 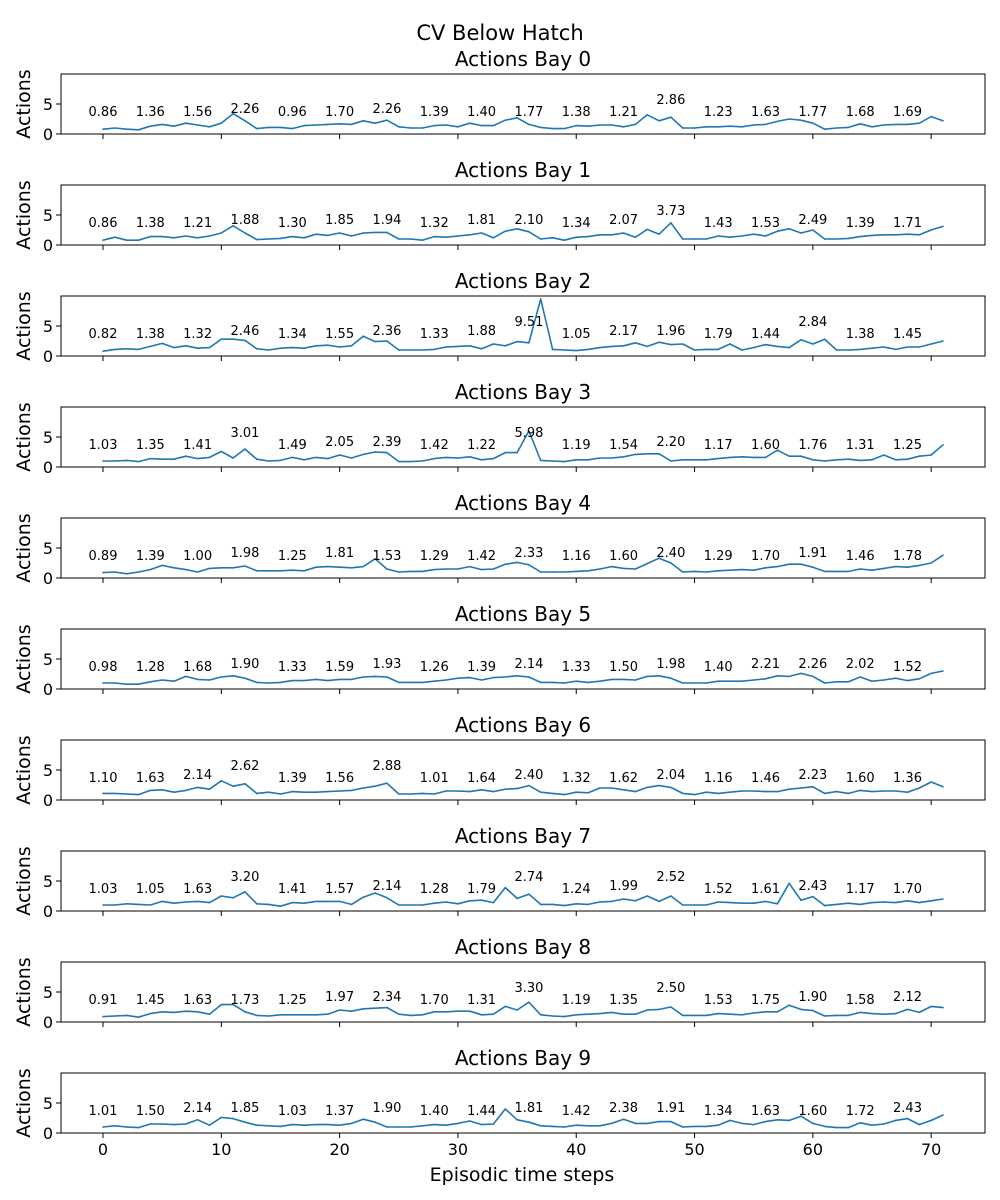 I want to click on data-label: 1.93, so click(x=386, y=664).